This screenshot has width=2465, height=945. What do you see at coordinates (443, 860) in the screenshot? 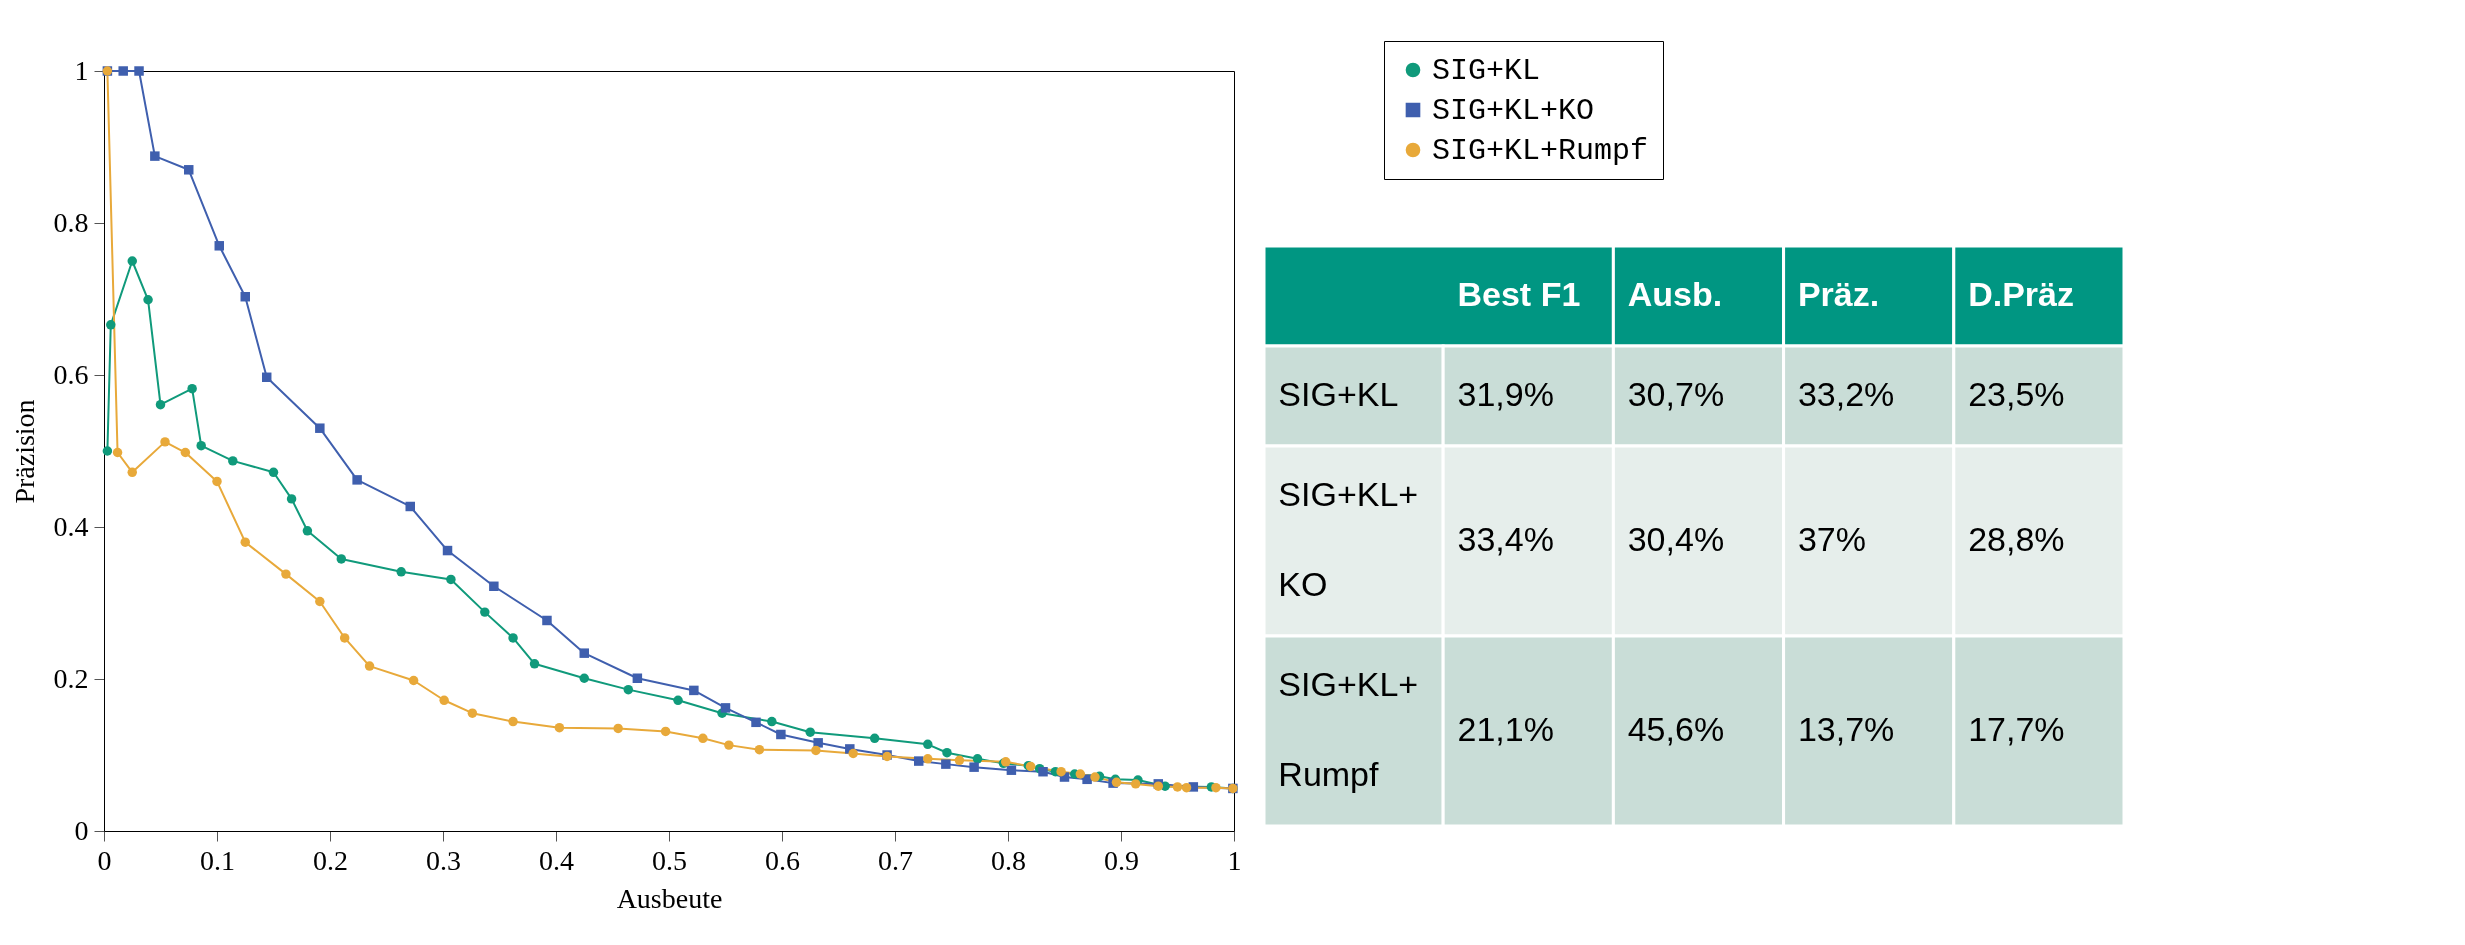
I see `x-tick-label: 0.3` at bounding box center [443, 860].